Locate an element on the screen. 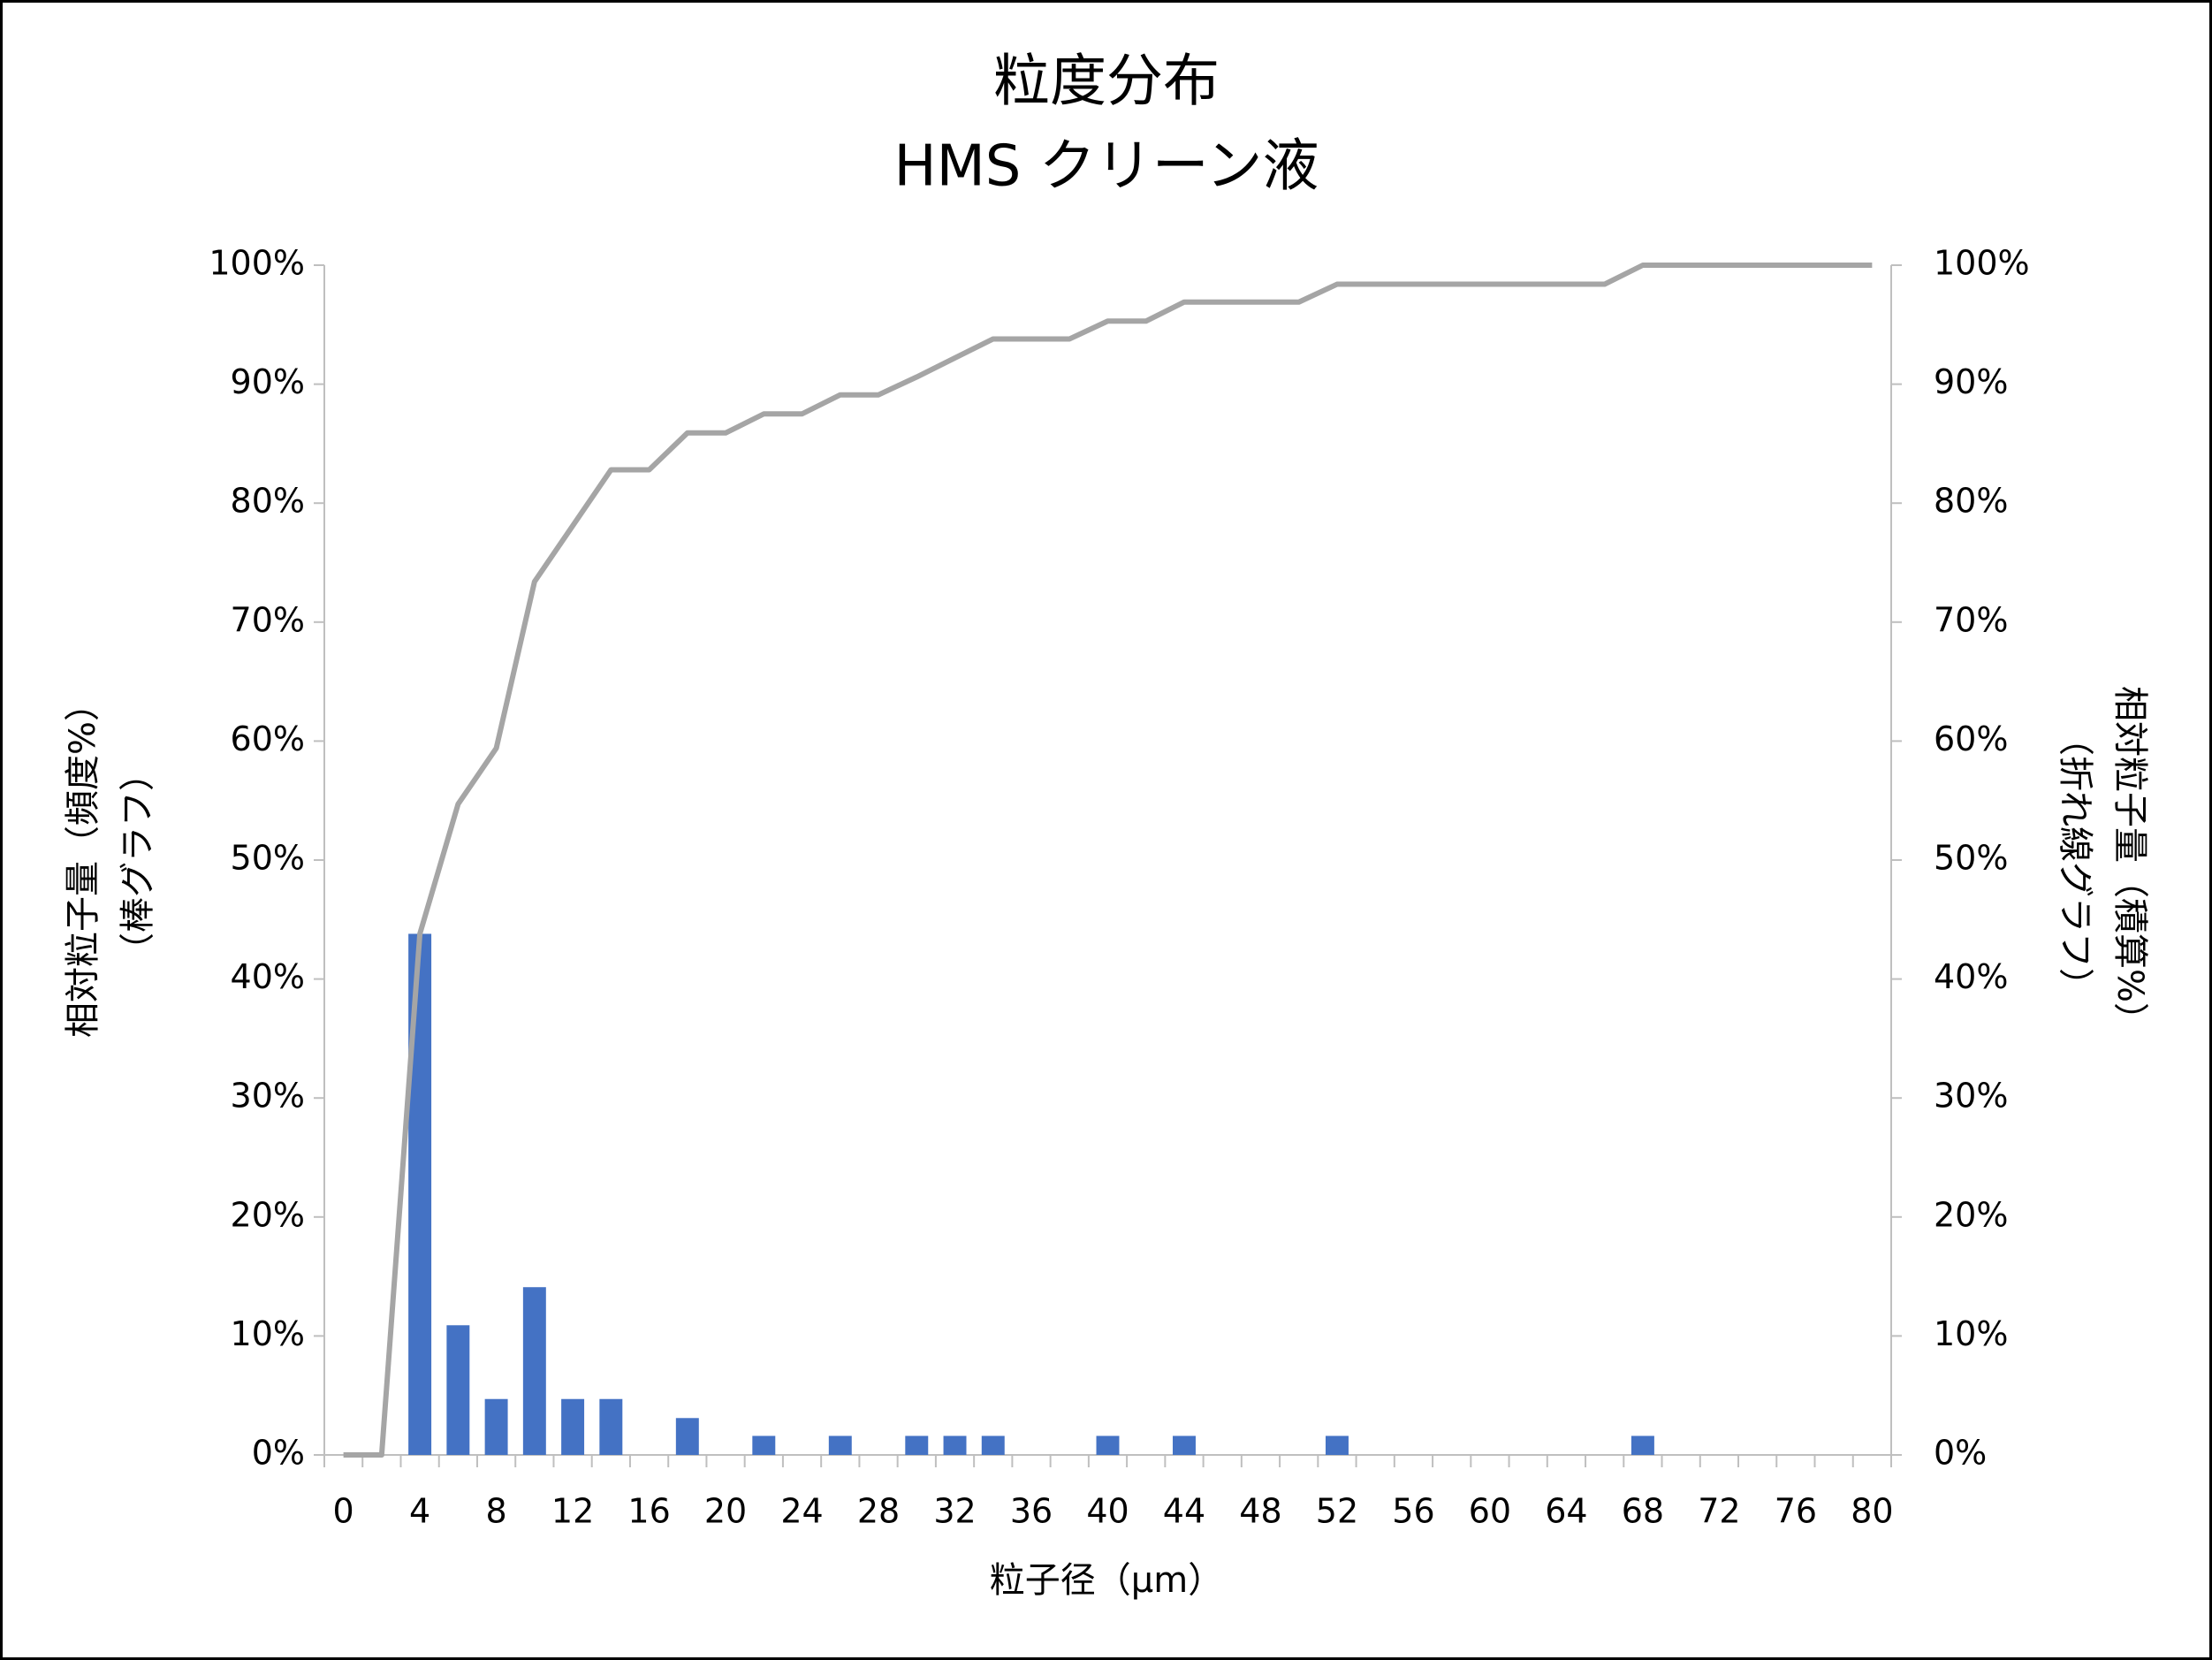 Image resolution: width=2212 pixels, height=1660 pixels. y2-tick-label: 50% is located at coordinates (1971, 858).